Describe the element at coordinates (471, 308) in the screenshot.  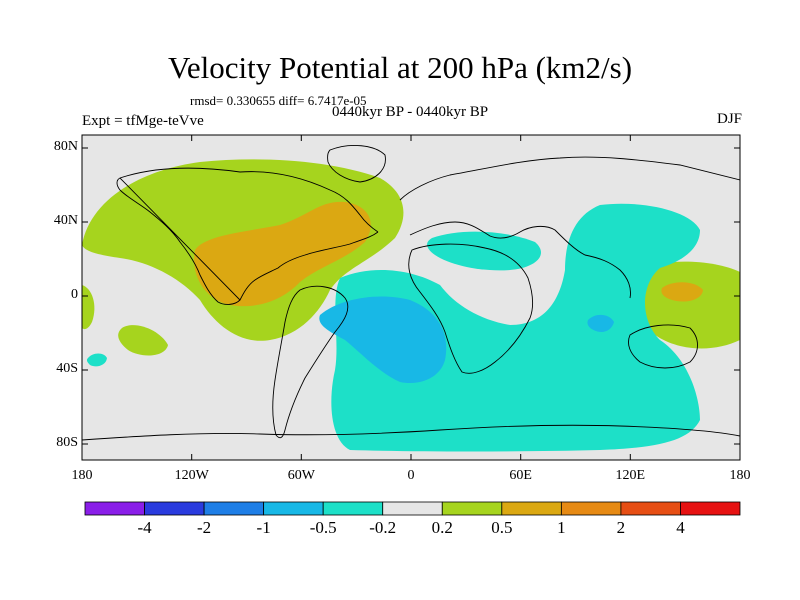
I see `coastline-africa` at that location.